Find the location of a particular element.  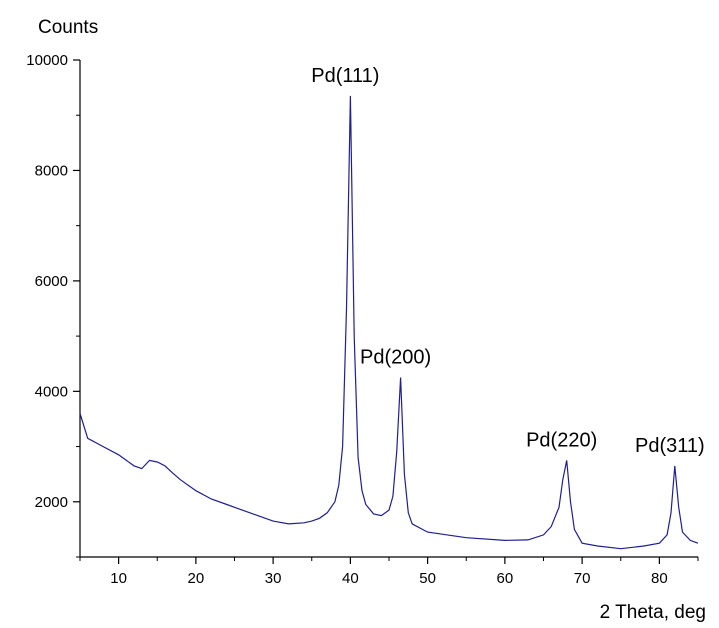

y-tick-label: 10000 is located at coordinates (47, 60).